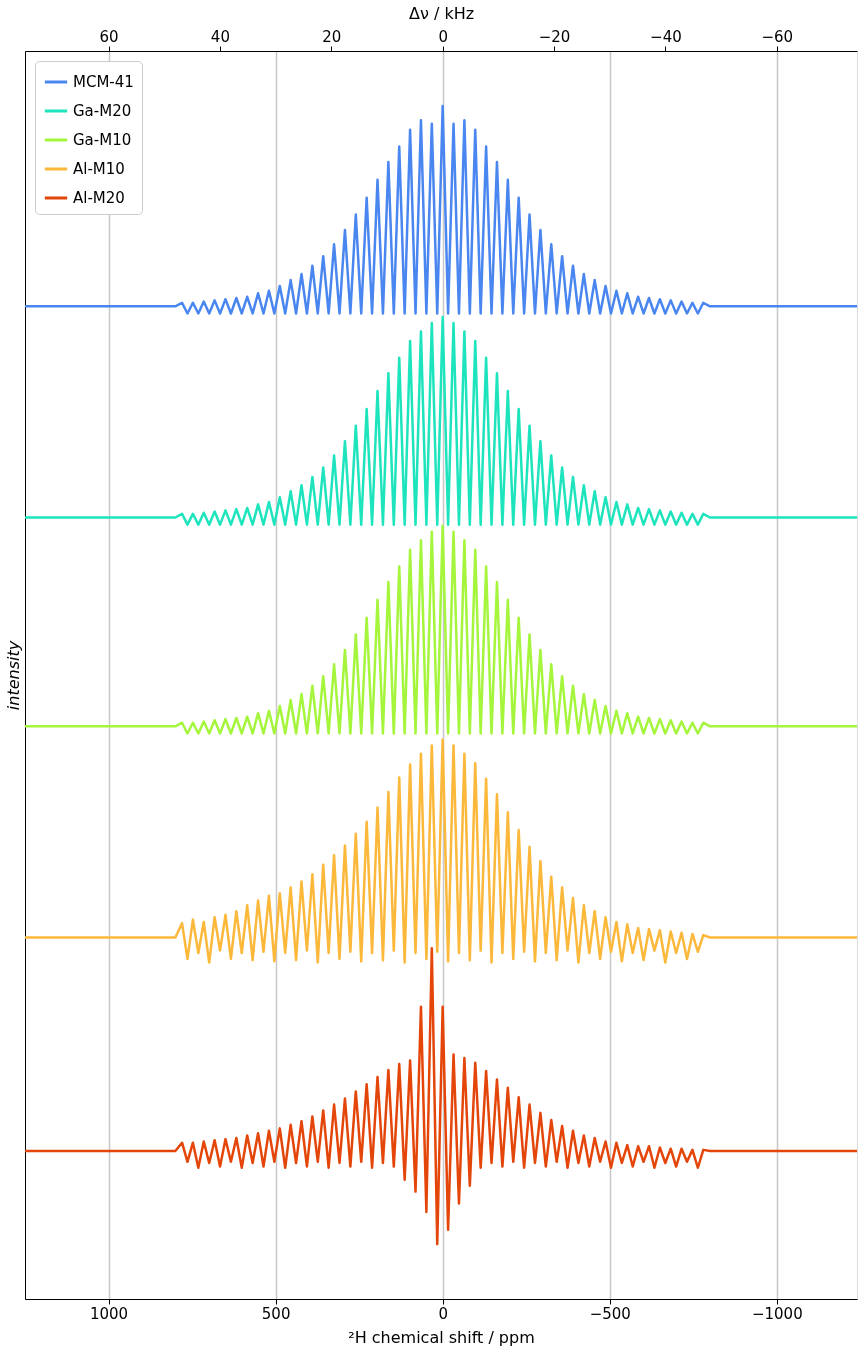 Image resolution: width=867 pixels, height=1356 pixels. What do you see at coordinates (441, 13) in the screenshot?
I see `x2-axis-title: Δν / kHz` at bounding box center [441, 13].